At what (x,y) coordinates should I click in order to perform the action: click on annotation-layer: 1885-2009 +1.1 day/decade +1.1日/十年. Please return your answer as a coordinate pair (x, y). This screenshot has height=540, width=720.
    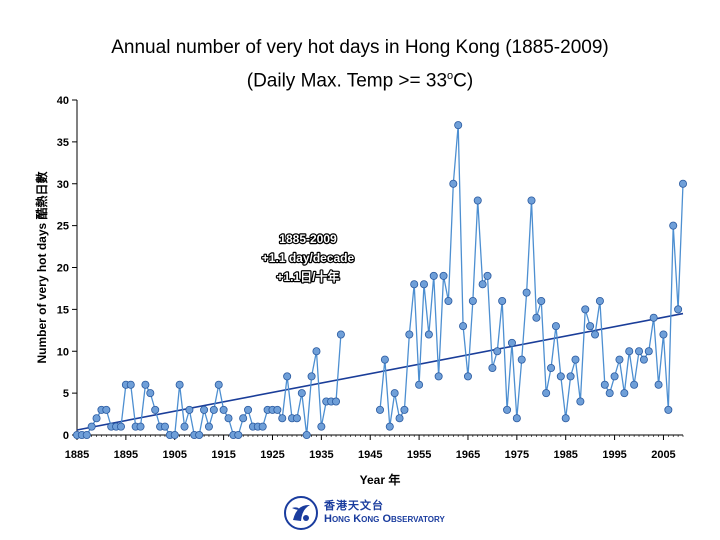
    Looking at the image, I should click on (308, 258).